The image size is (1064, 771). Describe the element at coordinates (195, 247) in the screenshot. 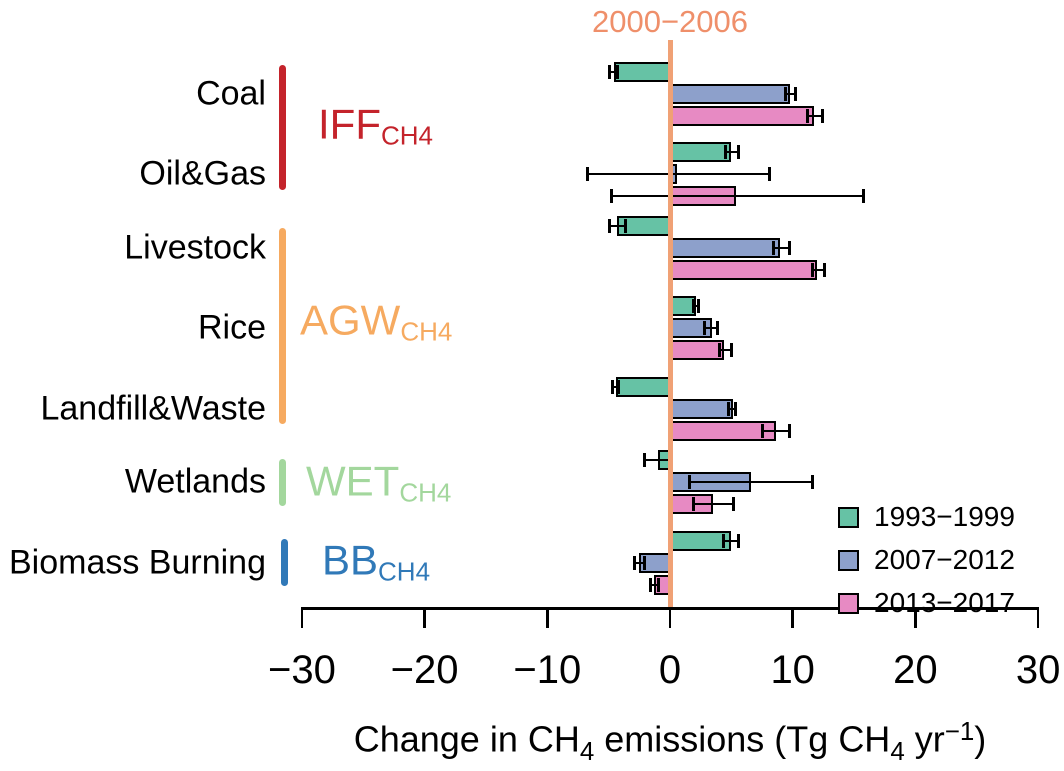

I see `category-label-livestock: Livestock` at that location.